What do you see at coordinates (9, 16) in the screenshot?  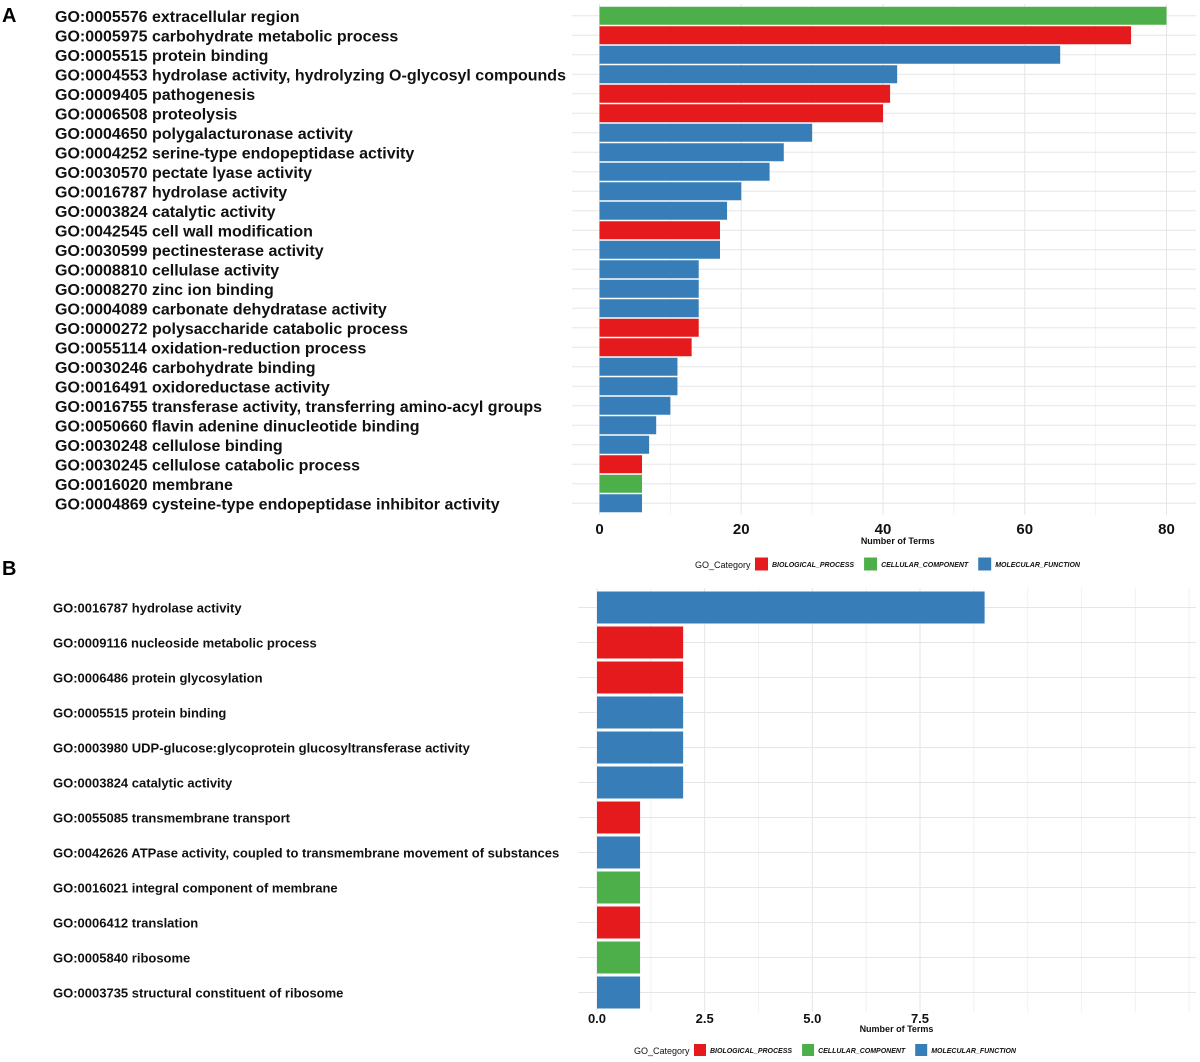 I see `panel-a-label: A` at bounding box center [9, 16].